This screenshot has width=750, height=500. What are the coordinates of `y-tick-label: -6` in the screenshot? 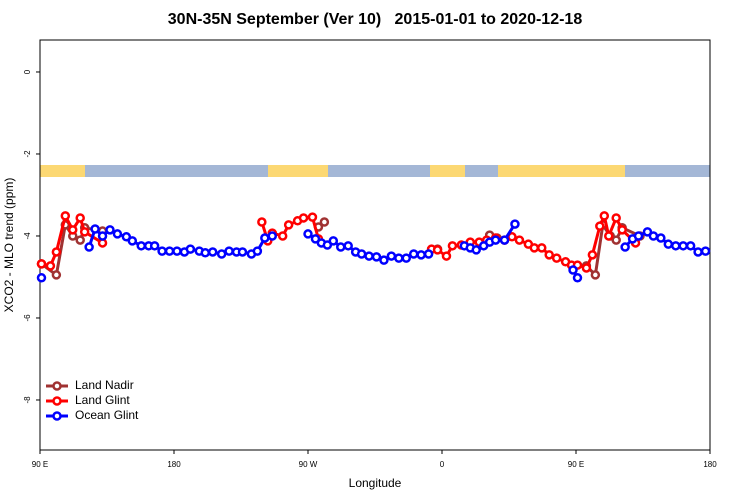 It's located at (27, 318).